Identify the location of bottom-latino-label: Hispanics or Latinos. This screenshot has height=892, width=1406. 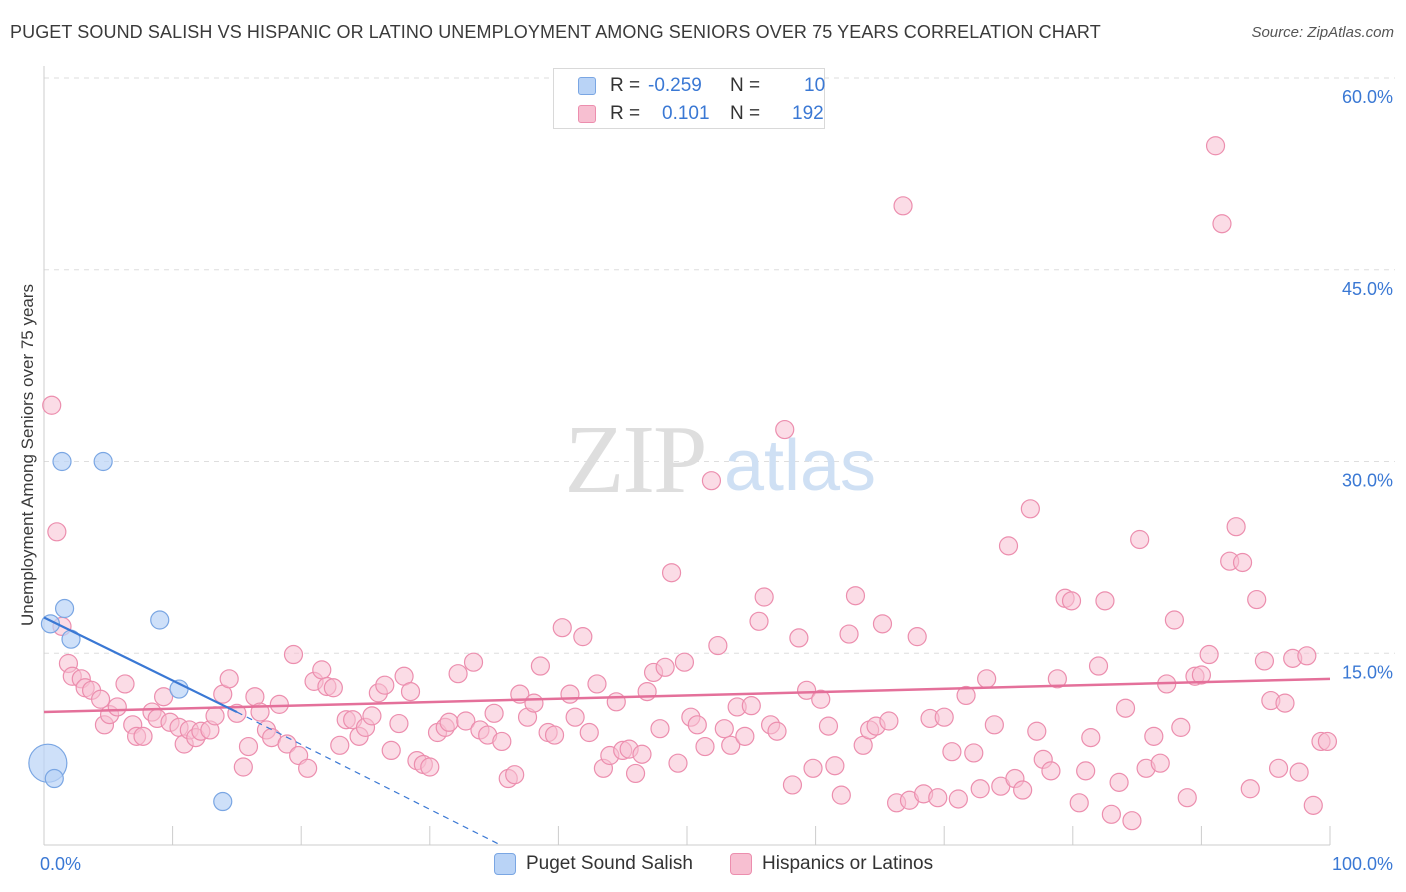
(848, 863).